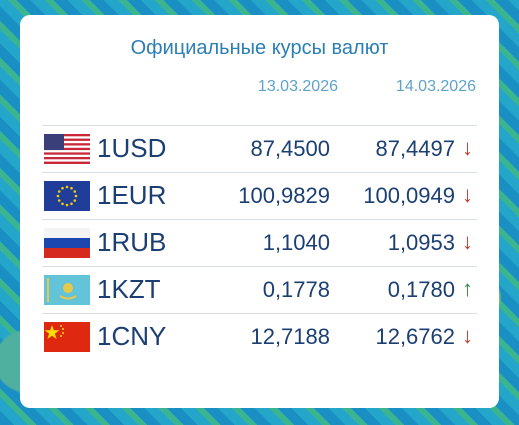  I want to click on flag-cn, so click(67, 337).